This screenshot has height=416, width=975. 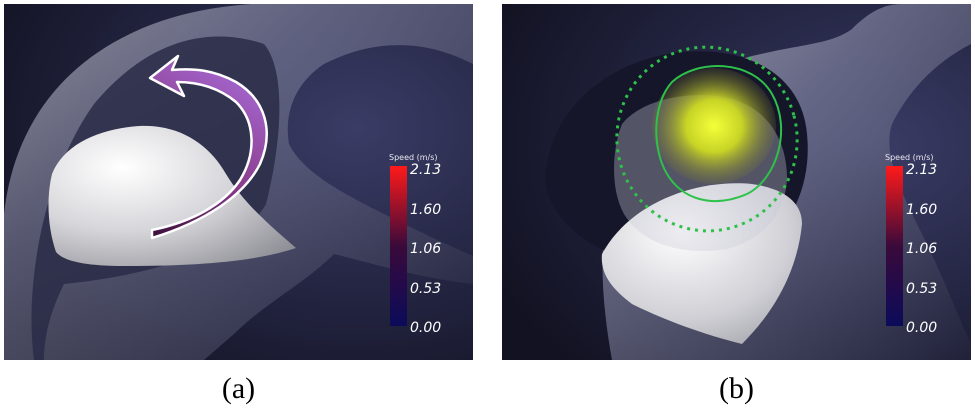 I want to click on jet-contour-solid, so click(x=719, y=134).